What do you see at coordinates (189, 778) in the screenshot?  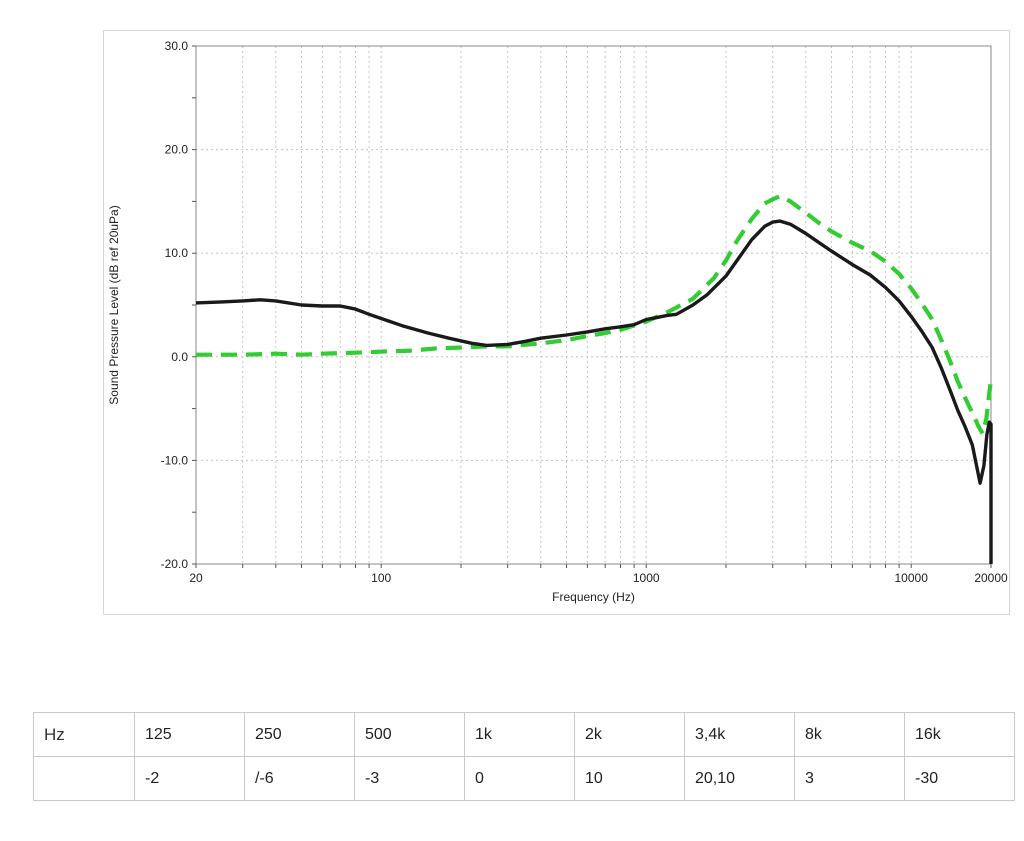 I see `table-cell-val-125: -2` at bounding box center [189, 778].